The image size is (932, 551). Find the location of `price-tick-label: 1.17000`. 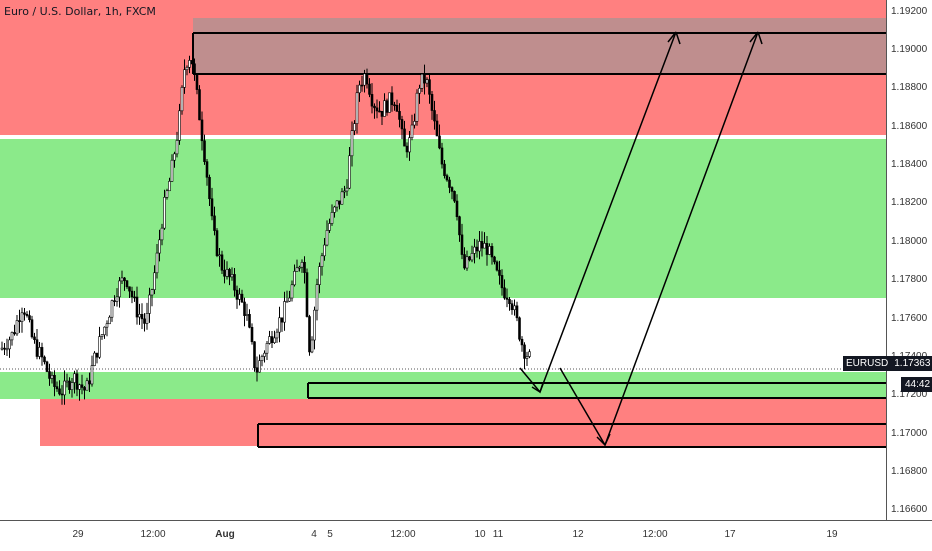

price-tick-label: 1.17000 is located at coordinates (909, 433).